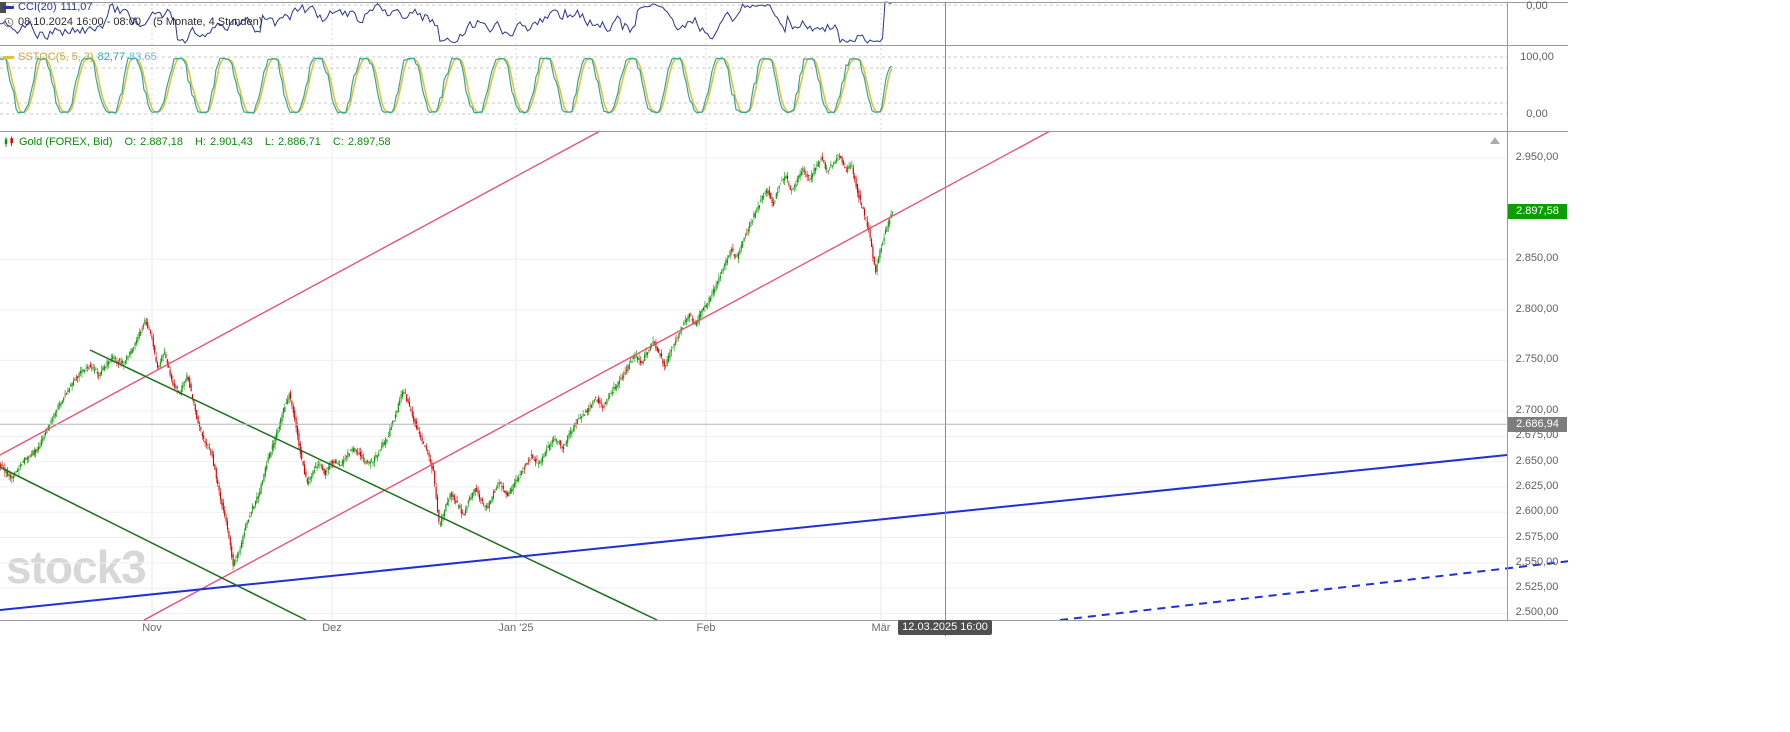 The height and width of the screenshot is (732, 1790). Describe the element at coordinates (79, 22) in the screenshot. I see `time-range-text: 08.10.2024 16:00 - 08:00` at that location.